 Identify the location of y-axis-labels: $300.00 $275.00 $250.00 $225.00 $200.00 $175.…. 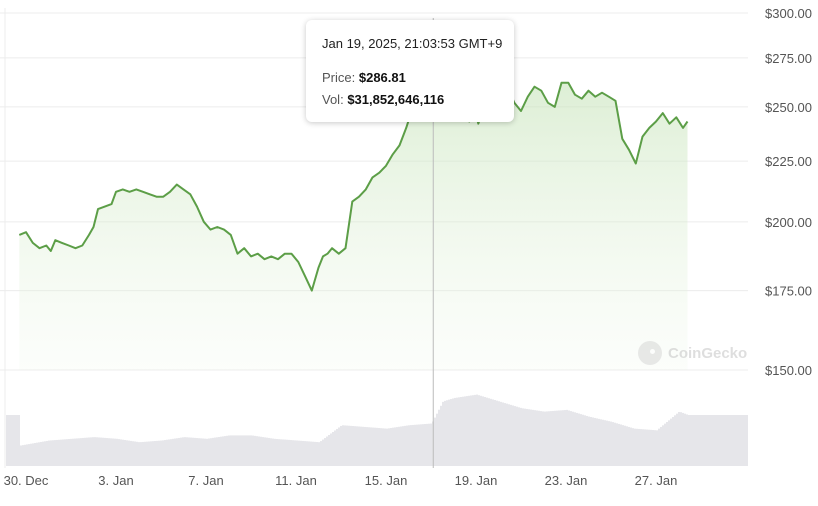
(788, 192).